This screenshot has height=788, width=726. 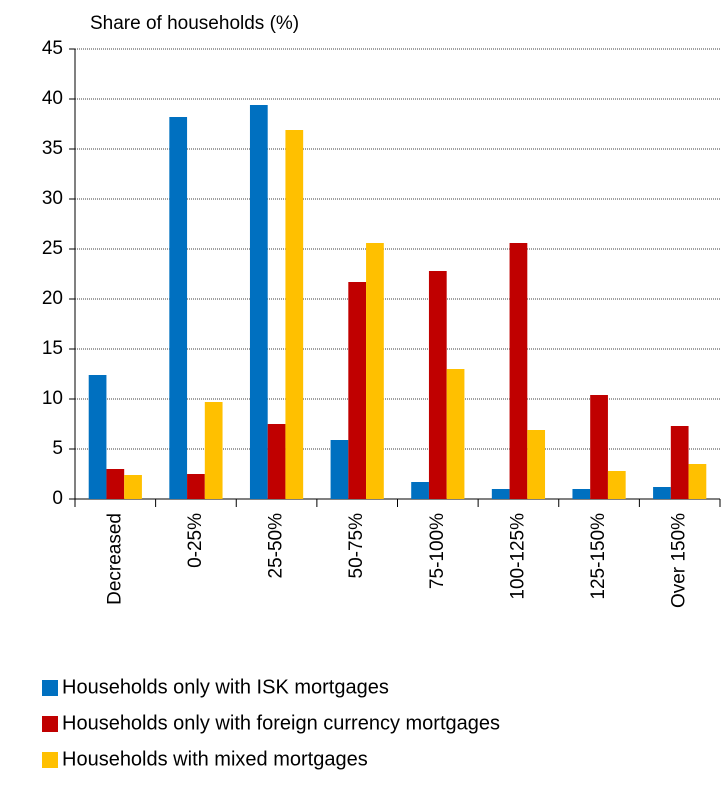 What do you see at coordinates (225, 687) in the screenshot?
I see `legend-label: Households only with ISK mortgages` at bounding box center [225, 687].